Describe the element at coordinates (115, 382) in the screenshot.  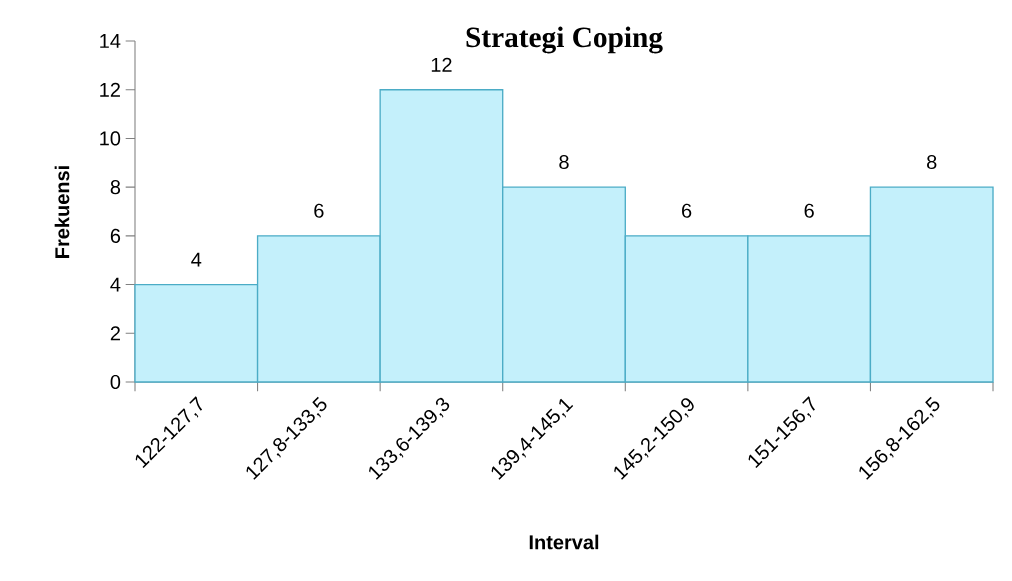
I see `y-tick-label: 0` at that location.